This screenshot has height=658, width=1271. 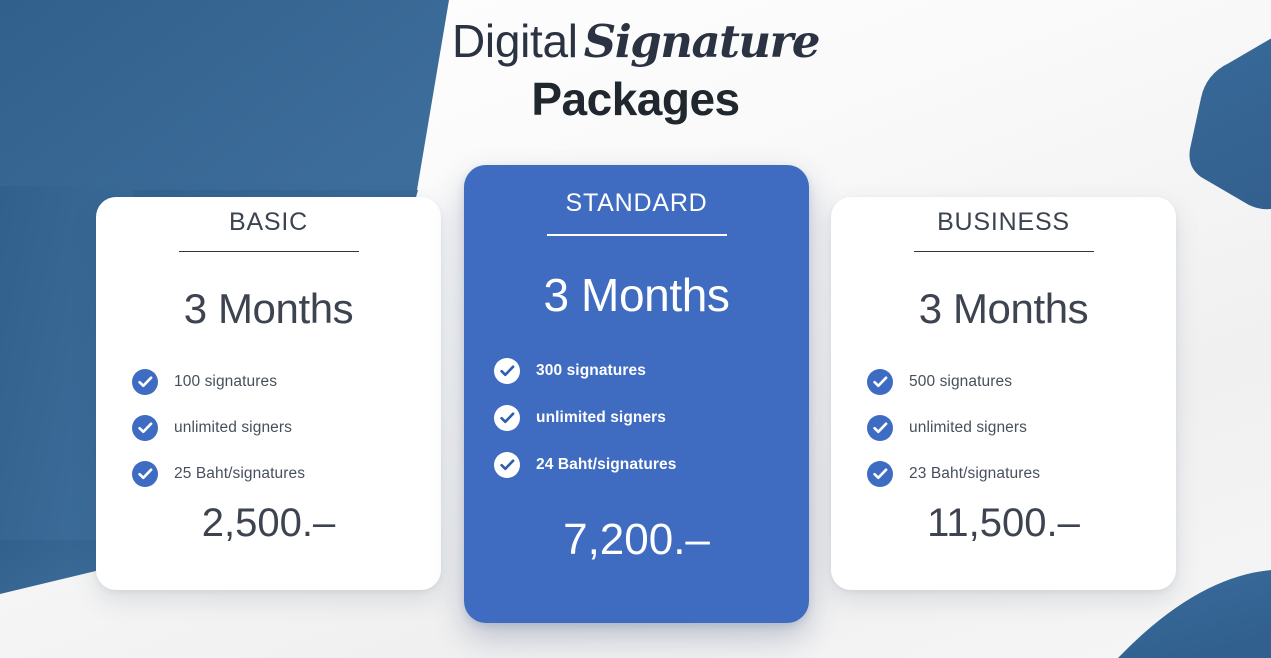 What do you see at coordinates (514, 41) in the screenshot?
I see `title-text-digital: Digital` at bounding box center [514, 41].